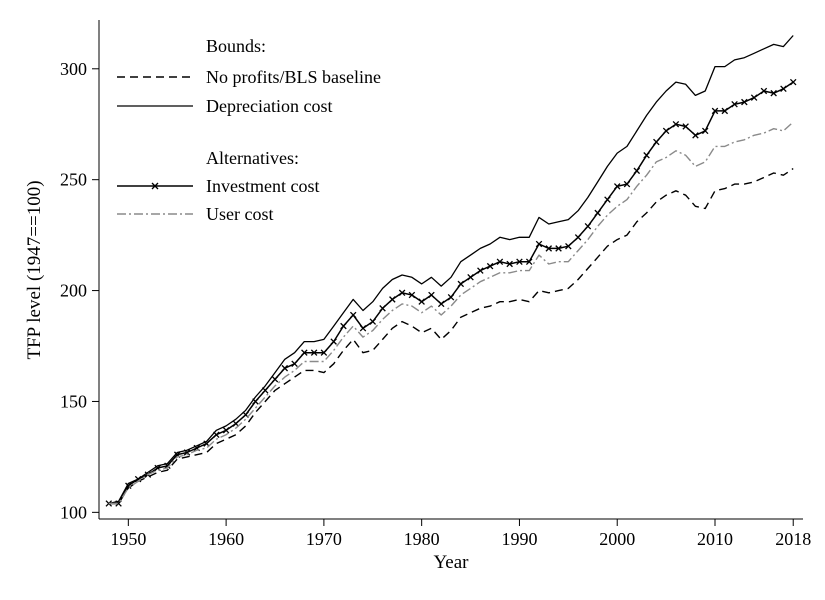 This screenshot has height=600, width=825. I want to click on y-tick-label: 100, so click(73, 512).